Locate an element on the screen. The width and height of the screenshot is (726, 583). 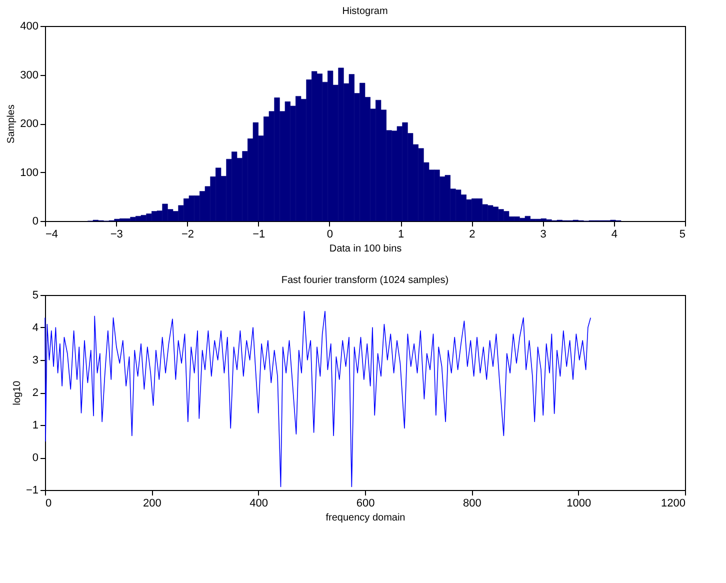
y-tick-label: 200 is located at coordinates (29, 124).